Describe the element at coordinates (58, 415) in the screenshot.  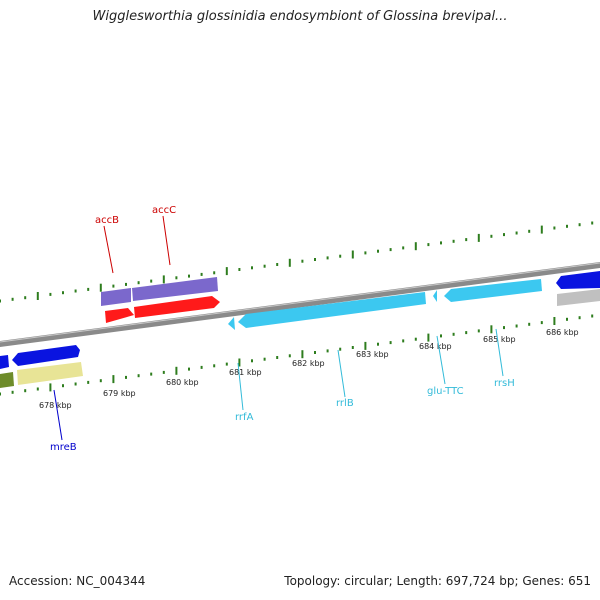
I see `mreB-leader` at that location.